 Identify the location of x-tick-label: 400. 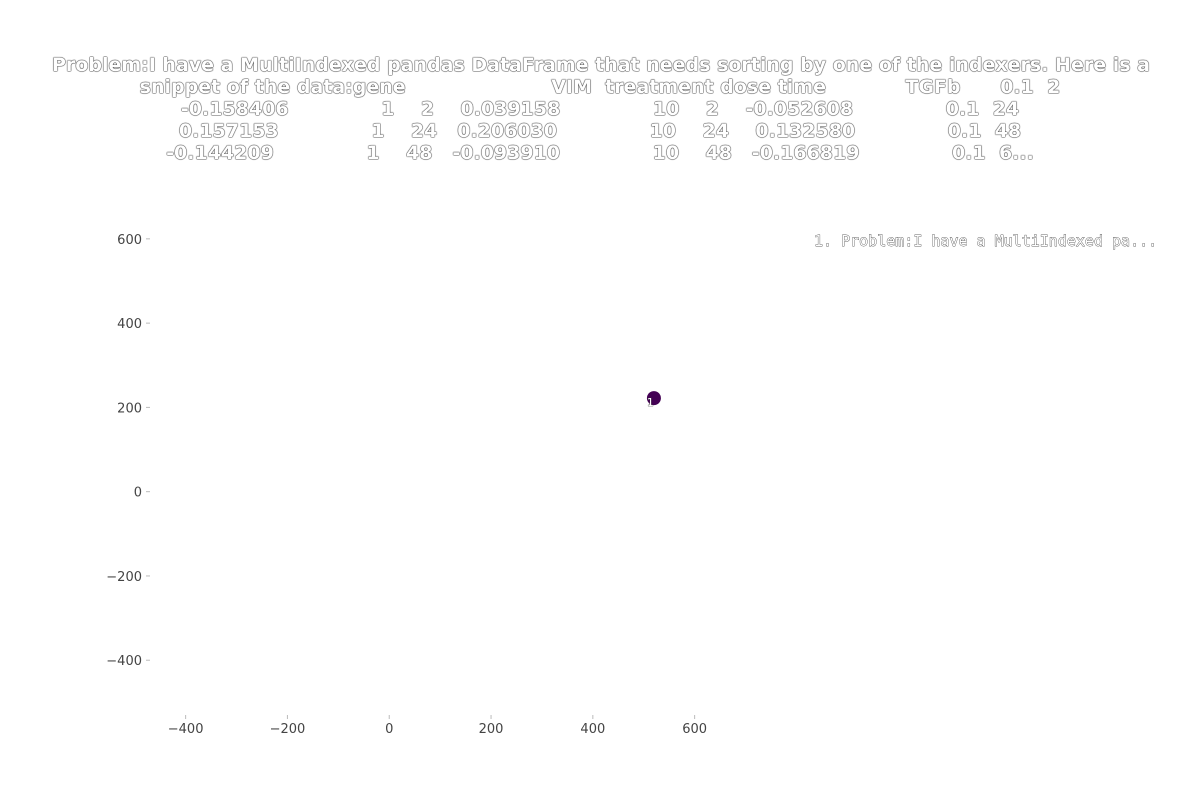
(592, 729).